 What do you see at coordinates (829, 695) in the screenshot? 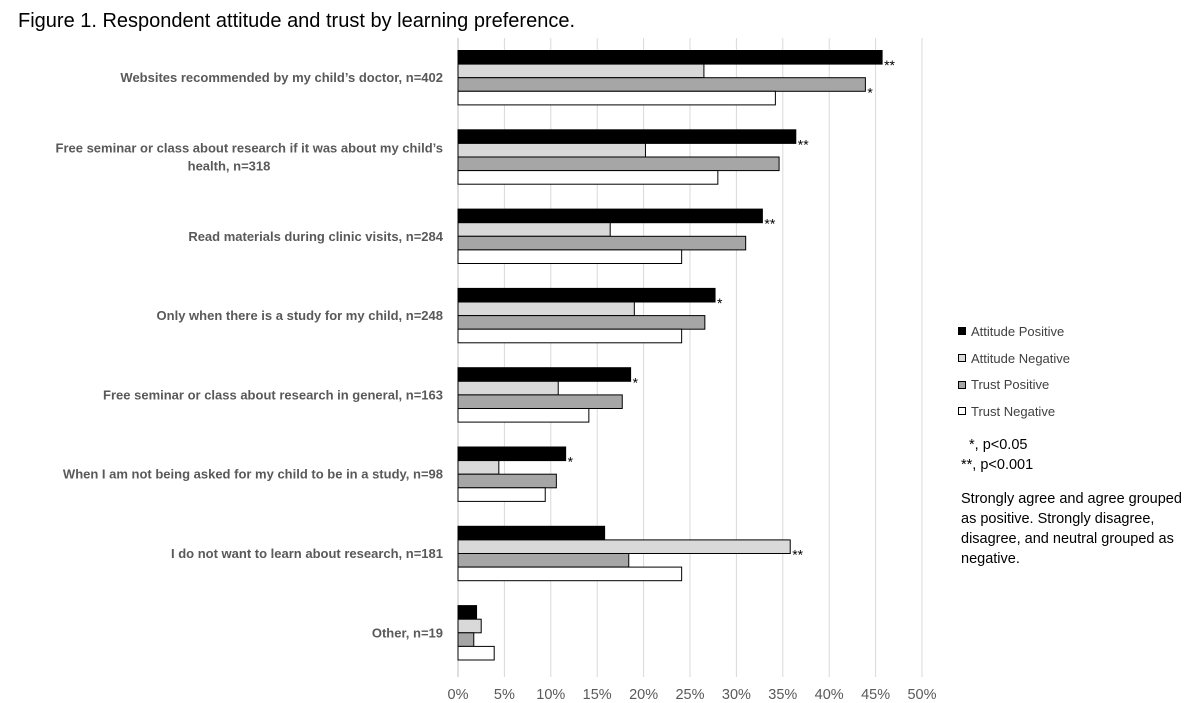
I see `x-tick-label: 40%` at bounding box center [829, 695].